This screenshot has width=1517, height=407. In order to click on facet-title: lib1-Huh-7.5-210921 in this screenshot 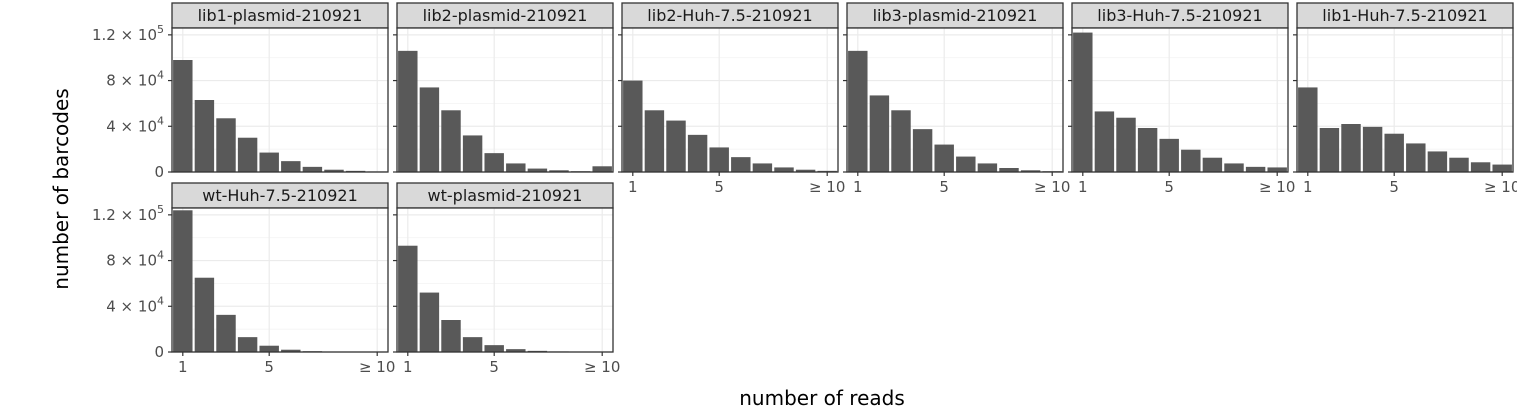, I will do `click(1404, 15)`.